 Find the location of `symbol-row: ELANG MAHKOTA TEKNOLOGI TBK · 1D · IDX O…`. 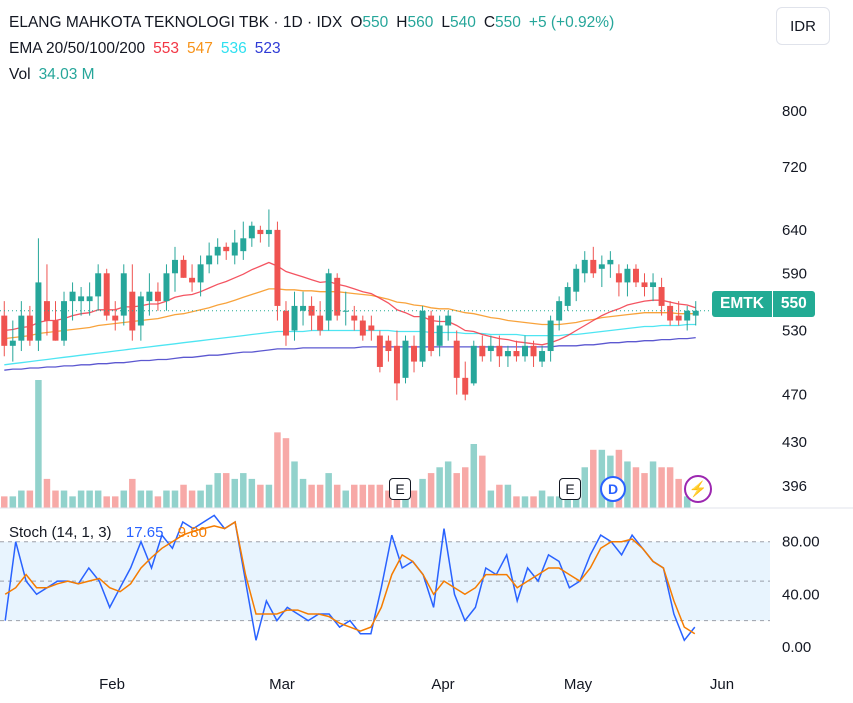

symbol-row: ELANG MAHKOTA TEKNOLOGI TBK · 1D · IDX O… is located at coordinates (311, 23).